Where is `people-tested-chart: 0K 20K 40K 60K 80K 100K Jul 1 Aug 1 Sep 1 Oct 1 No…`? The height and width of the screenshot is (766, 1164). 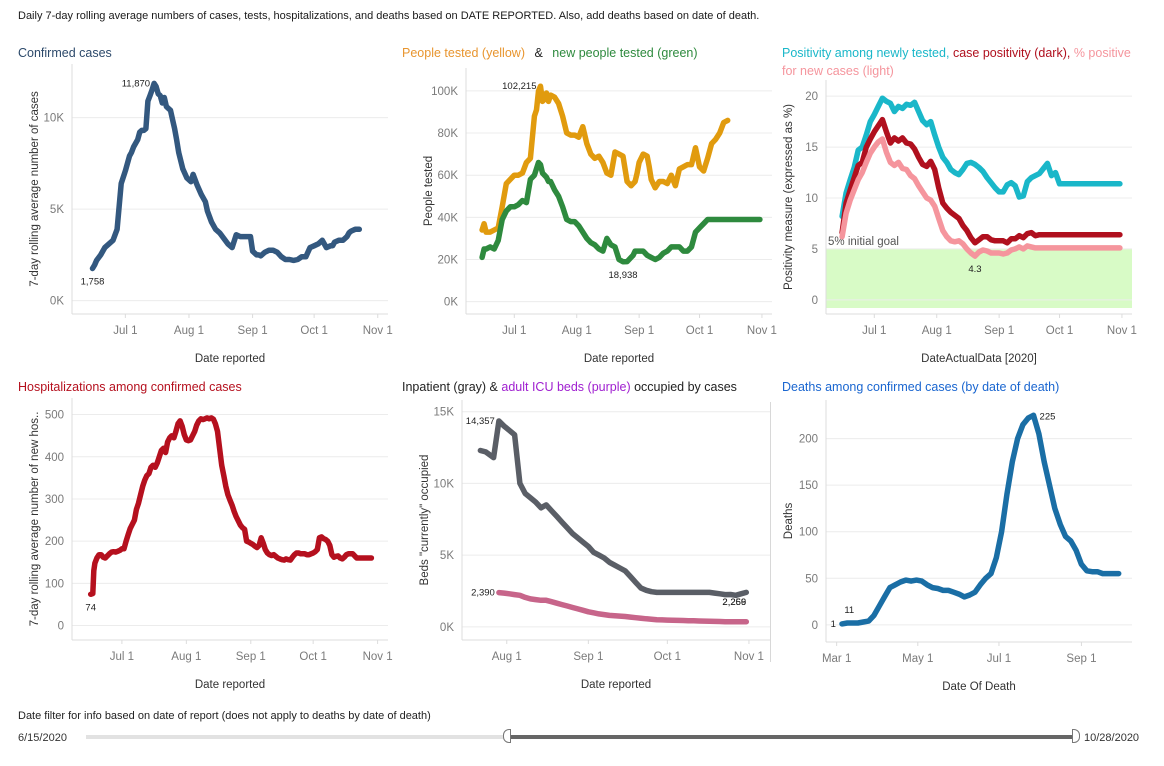 people-tested-chart: 0K 20K 40K 60K 80K 100K Jul 1 Aug 1 Sep 1 Oct 1 No… is located at coordinates (600, 216).